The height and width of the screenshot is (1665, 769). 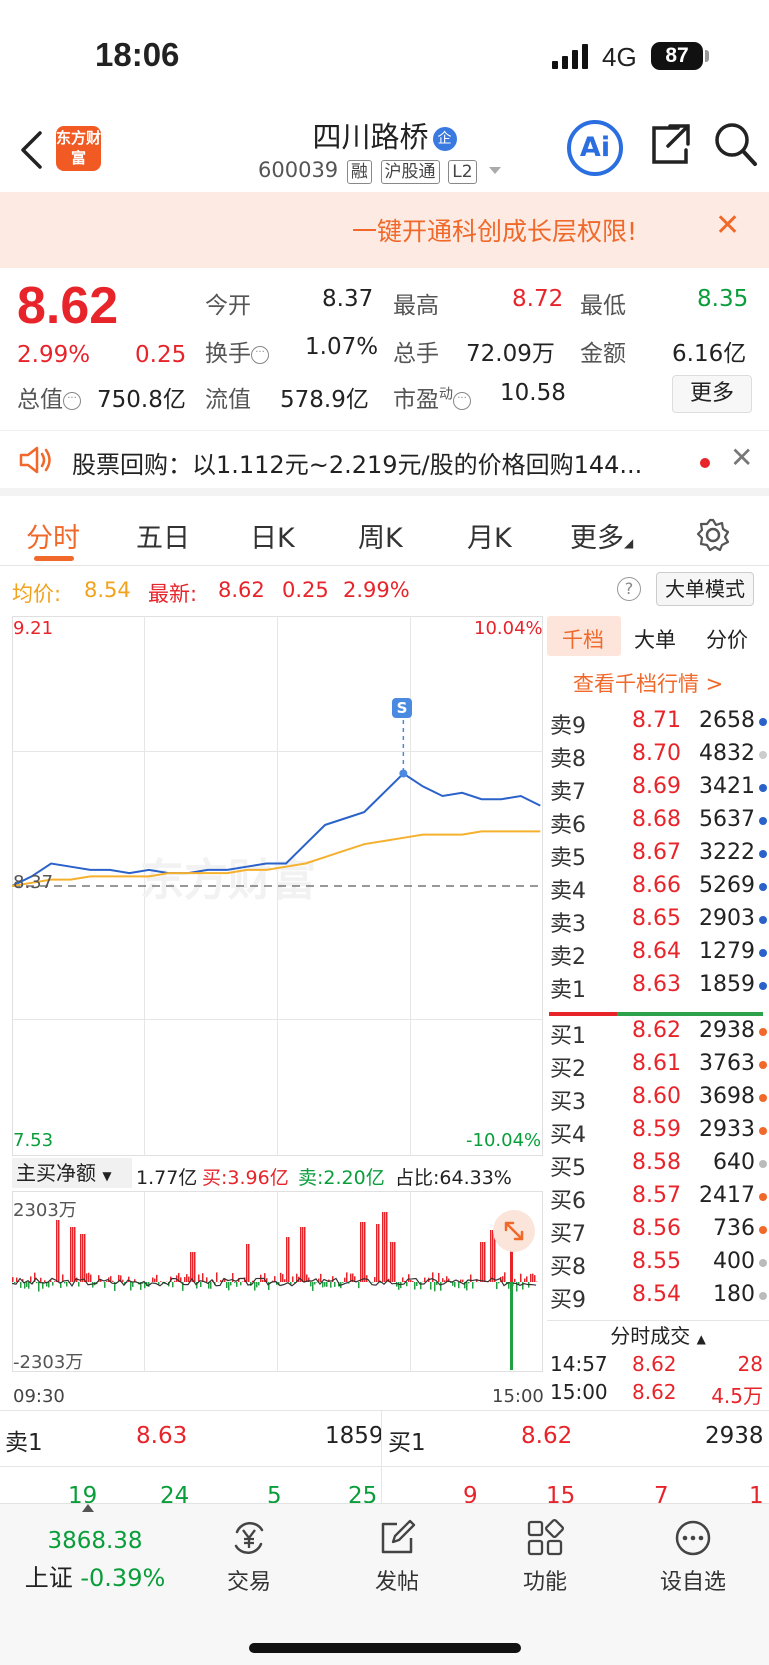 What do you see at coordinates (72, 1173) in the screenshot?
I see `flow-dropdown: 主买净额 ▼` at bounding box center [72, 1173].